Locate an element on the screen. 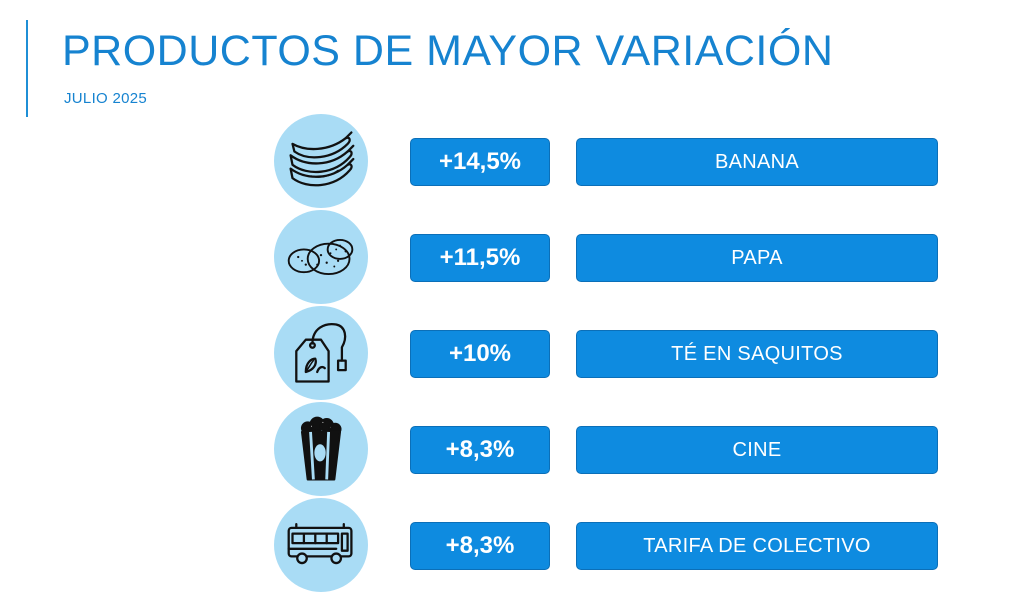 Image resolution: width=1015 pixels, height=594 pixels. product-name-label: BANANA is located at coordinates (757, 162).